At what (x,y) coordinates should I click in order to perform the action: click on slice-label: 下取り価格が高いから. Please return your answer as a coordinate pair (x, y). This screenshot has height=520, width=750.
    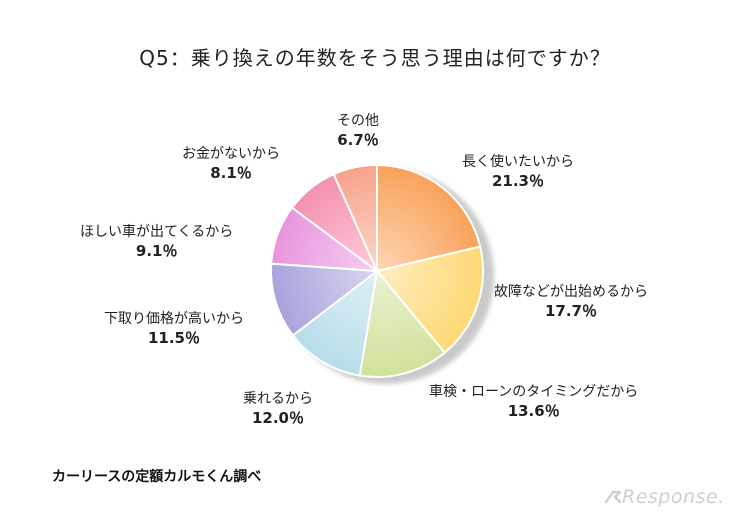
    Looking at the image, I should click on (174, 318).